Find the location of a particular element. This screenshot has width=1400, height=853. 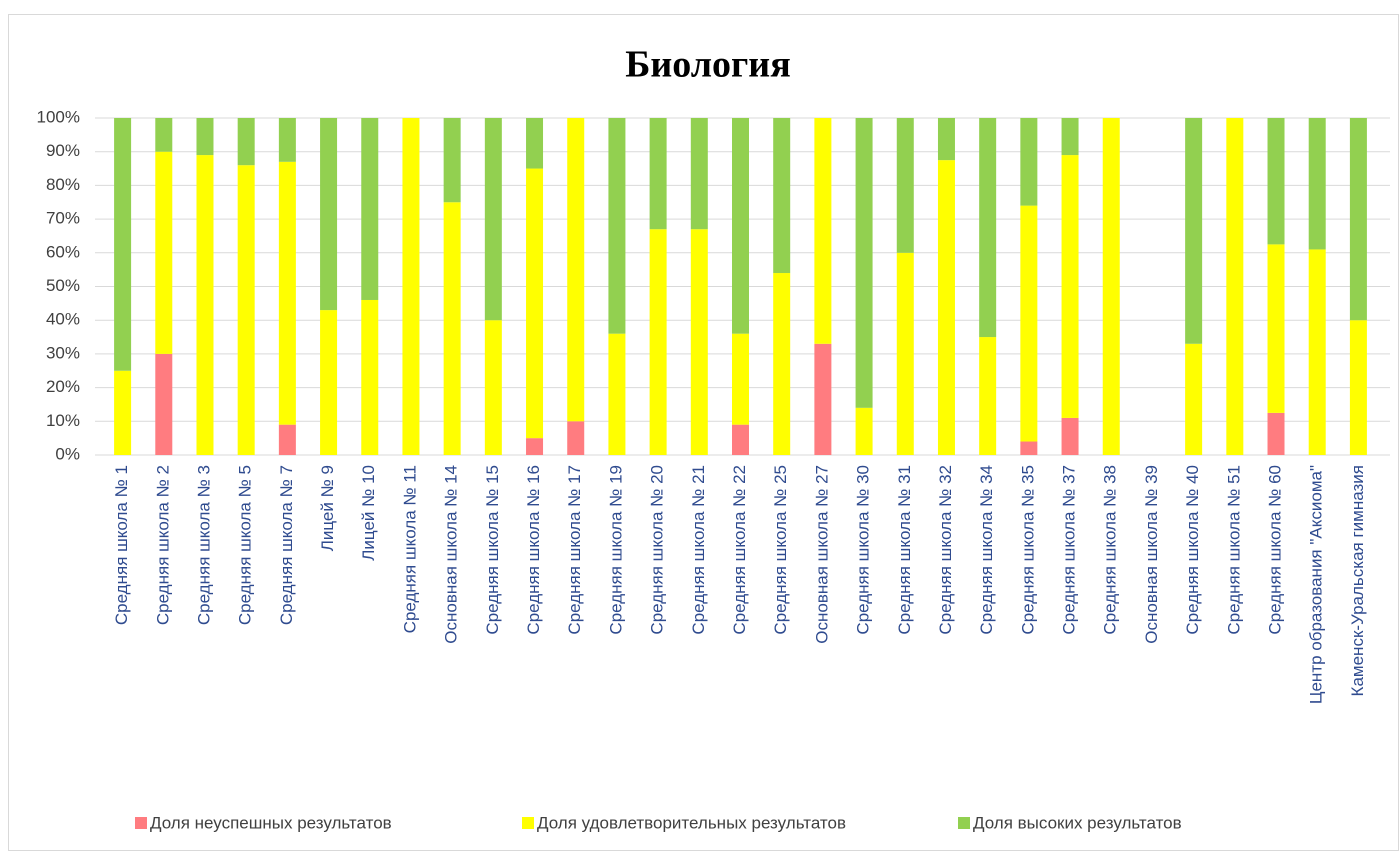

y-tick-label: 90% is located at coordinates (63, 150).